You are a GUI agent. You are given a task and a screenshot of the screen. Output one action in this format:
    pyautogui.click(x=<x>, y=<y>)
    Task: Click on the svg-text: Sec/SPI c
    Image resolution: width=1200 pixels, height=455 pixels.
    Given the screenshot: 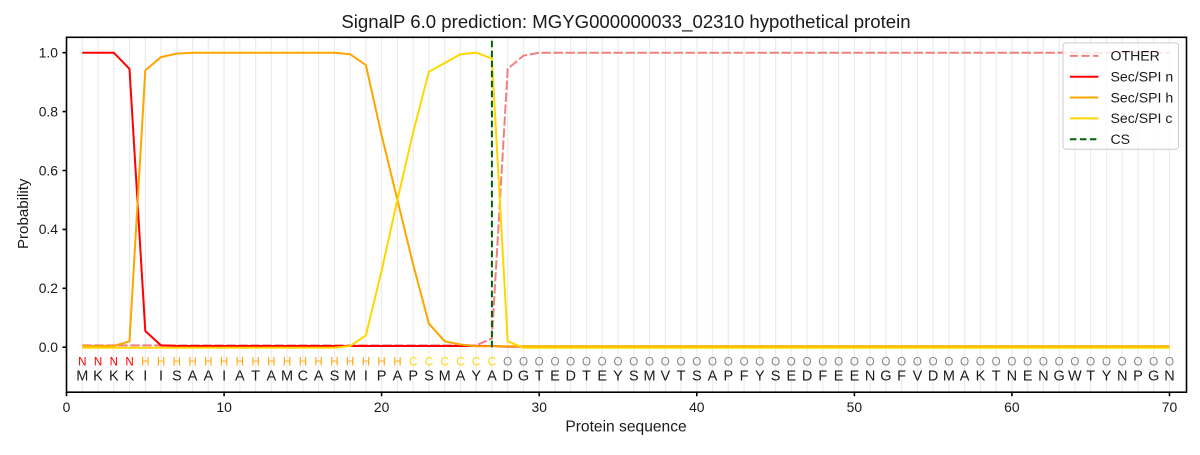 What is the action you would take?
    pyautogui.click(x=1142, y=118)
    